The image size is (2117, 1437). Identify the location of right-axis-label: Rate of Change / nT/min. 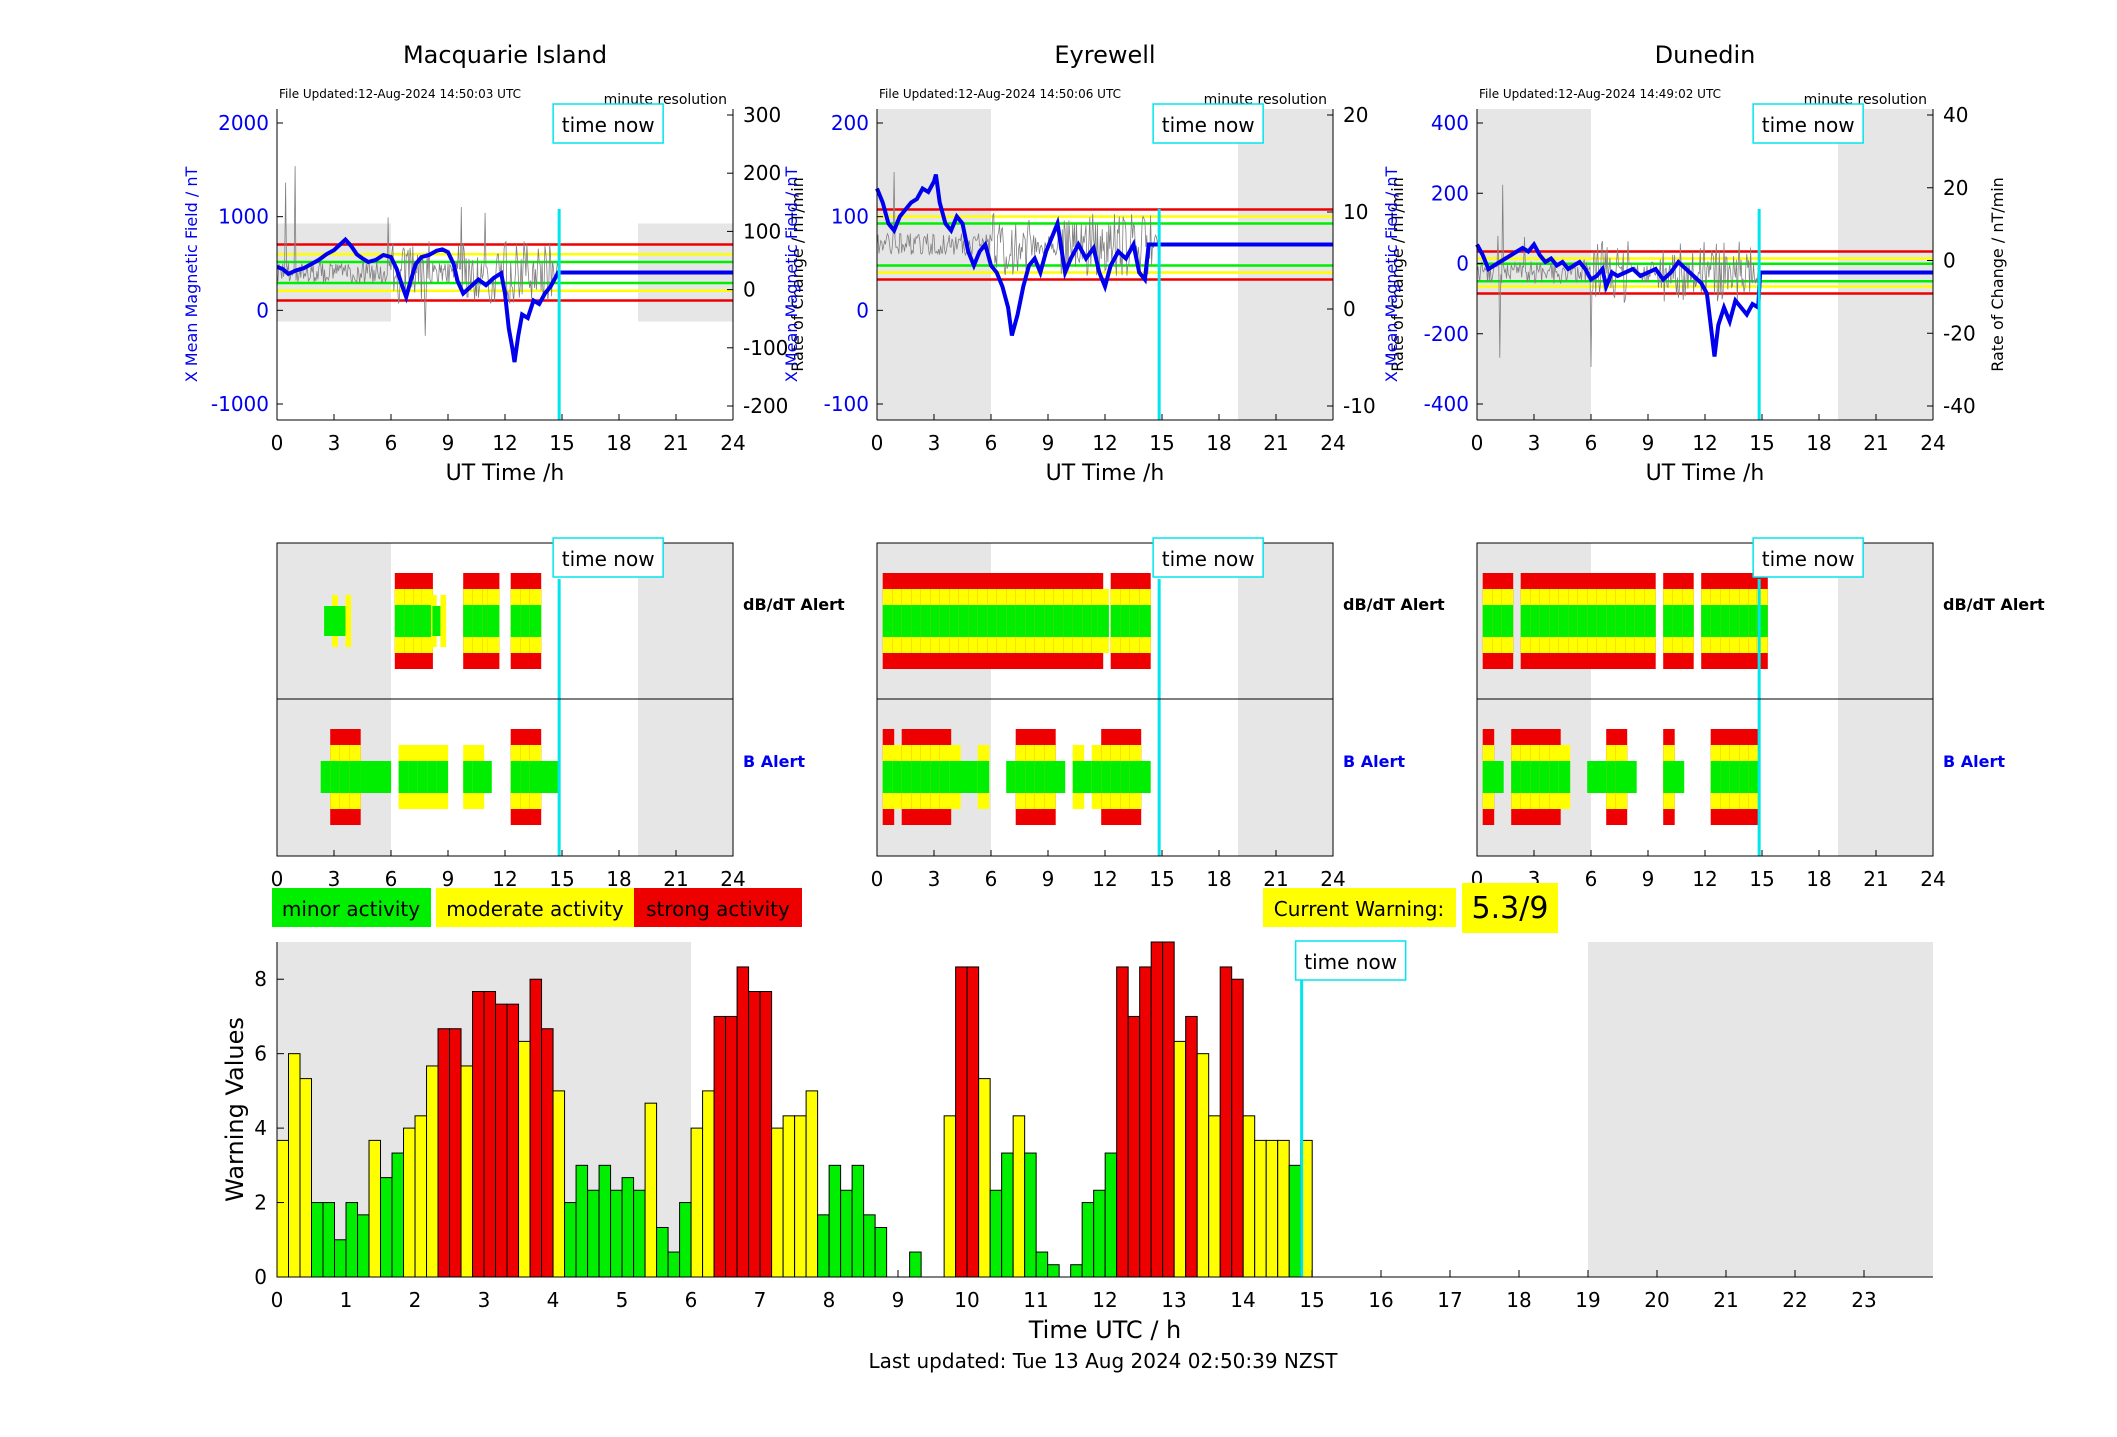
(797, 274).